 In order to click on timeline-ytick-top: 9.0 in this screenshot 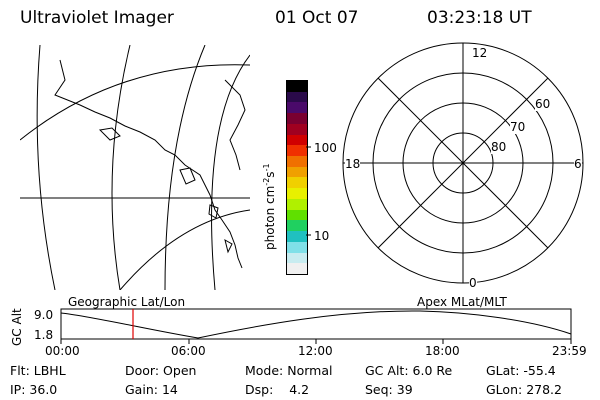, I will do `click(44, 315)`.